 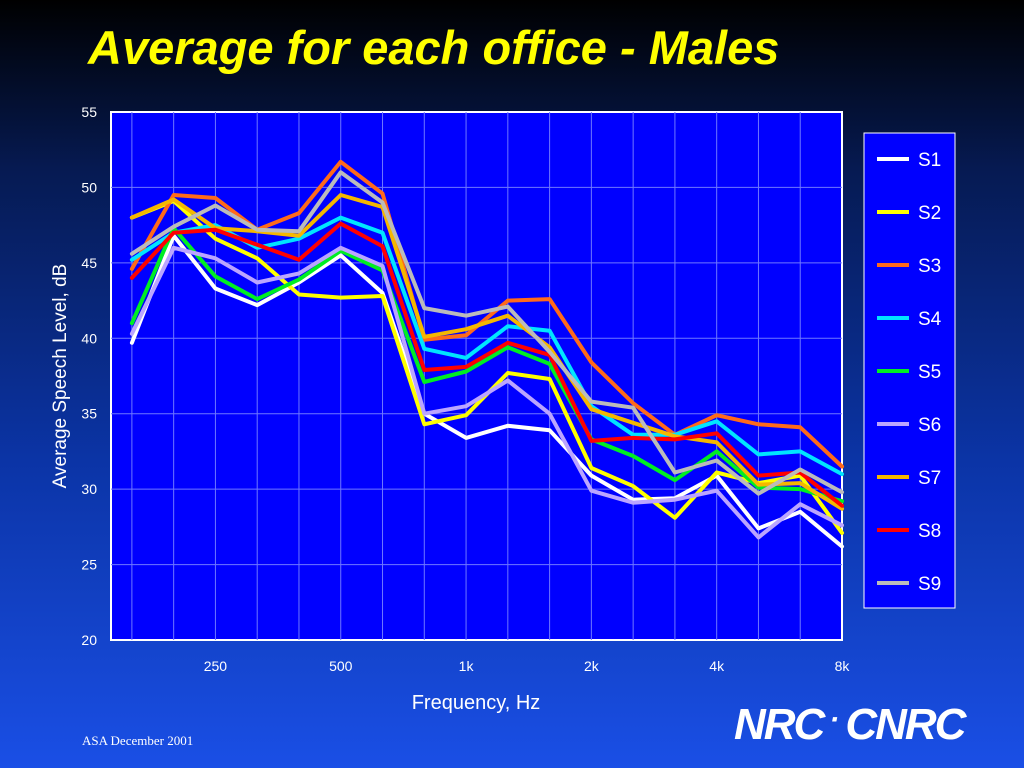 What do you see at coordinates (929, 372) in the screenshot?
I see `legend-label-s5: S5` at bounding box center [929, 372].